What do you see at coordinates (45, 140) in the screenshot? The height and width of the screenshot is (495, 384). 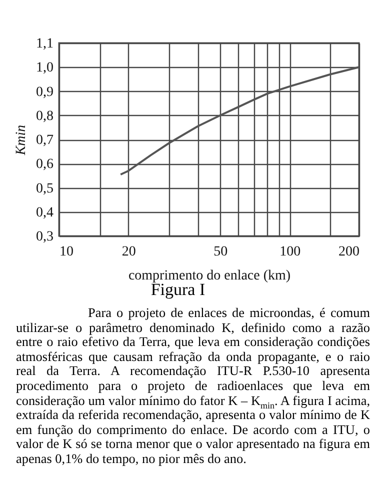 I see `y-tick-label: 0,7` at bounding box center [45, 140].